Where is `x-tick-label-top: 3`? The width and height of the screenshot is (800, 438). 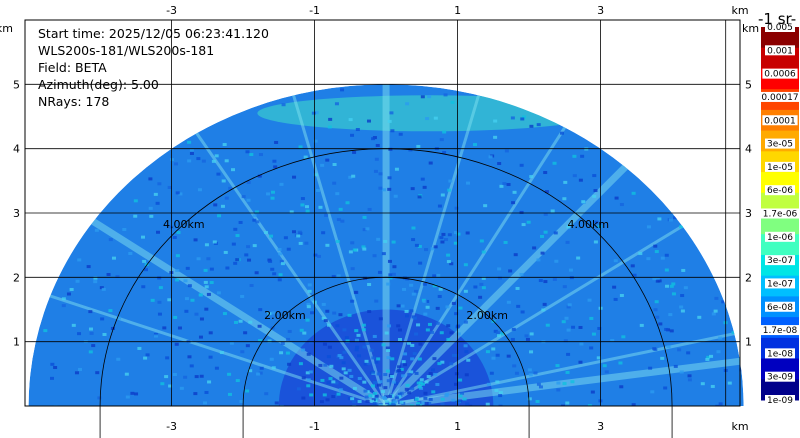
x-tick-label-top: 3 is located at coordinates (600, 10).